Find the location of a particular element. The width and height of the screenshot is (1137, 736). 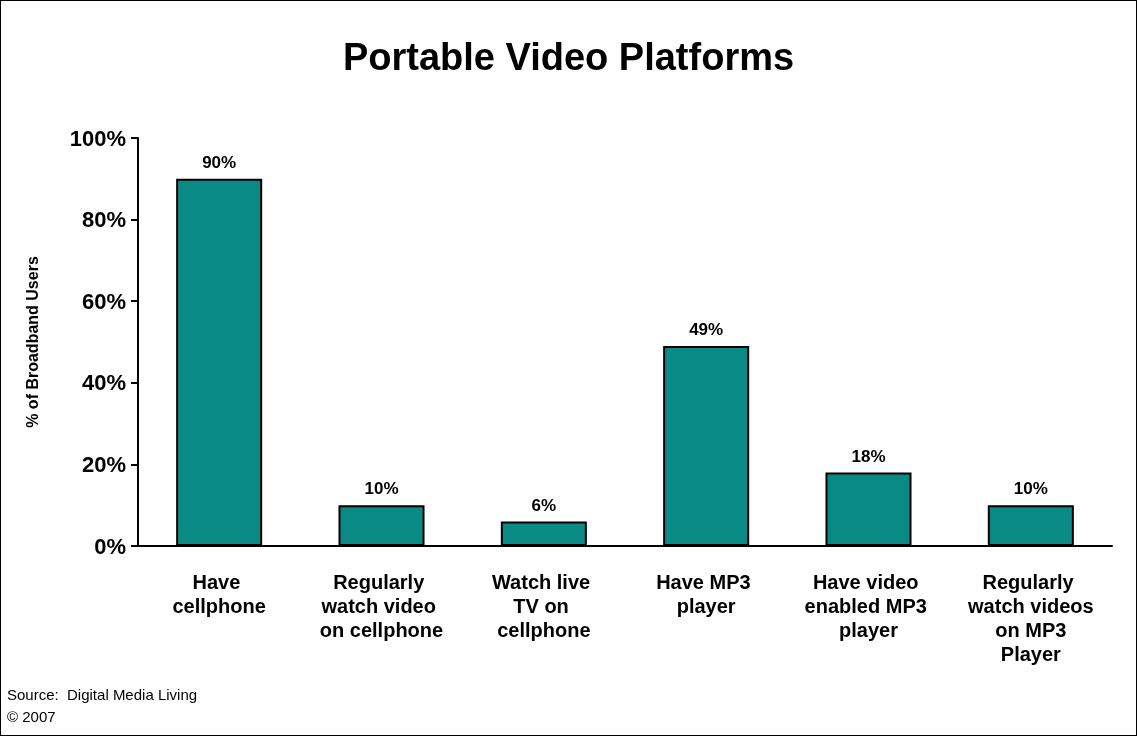

chart-title: Portable Video Platforms is located at coordinates (568, 57).